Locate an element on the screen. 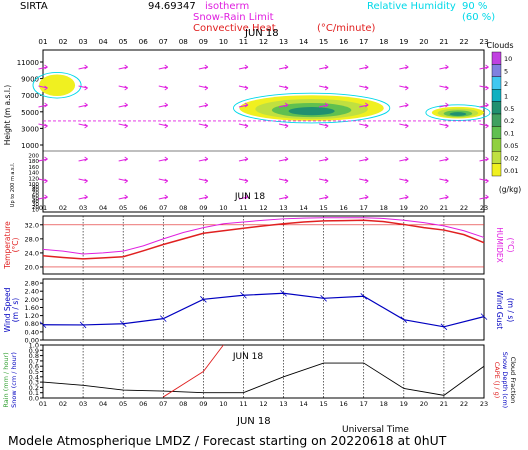  y-tick-label: 2.40 is located at coordinates (32, 292).